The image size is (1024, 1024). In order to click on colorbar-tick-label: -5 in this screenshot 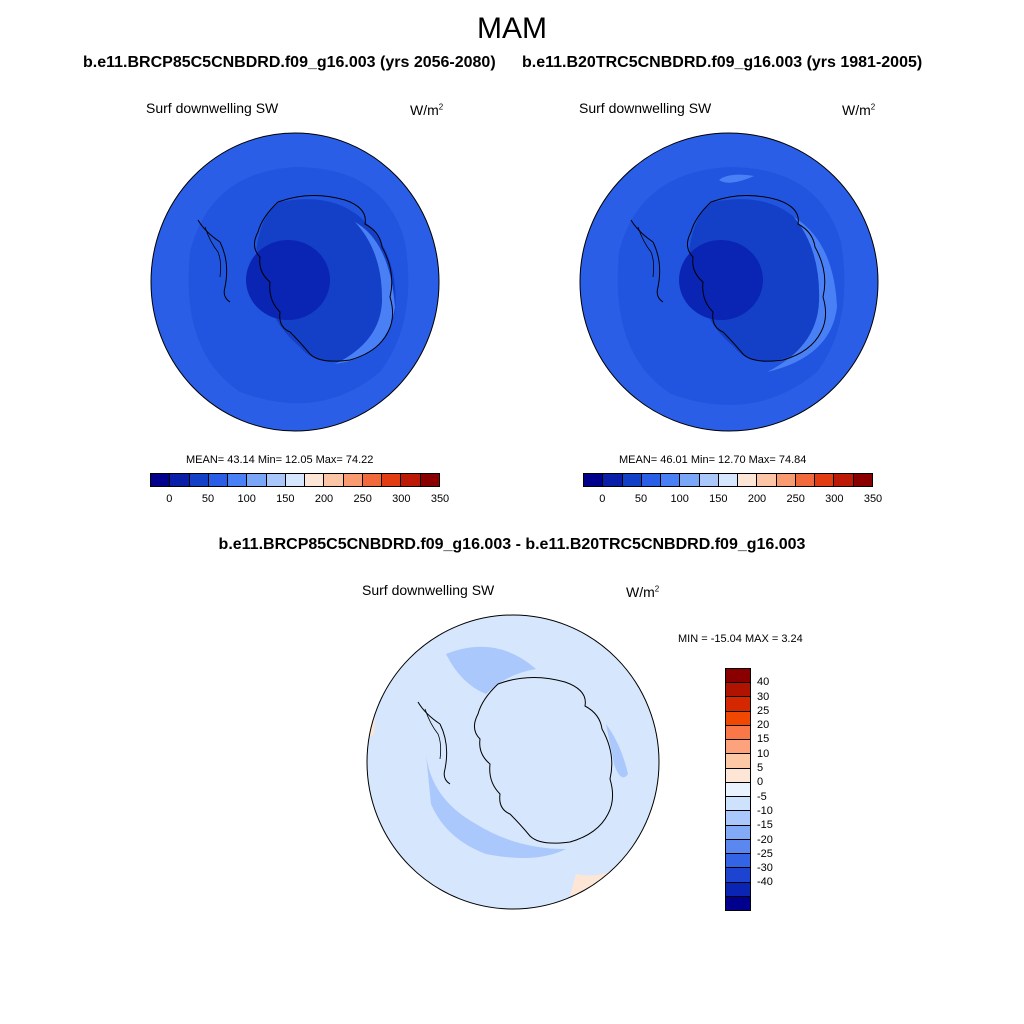, I will do `click(762, 796)`.